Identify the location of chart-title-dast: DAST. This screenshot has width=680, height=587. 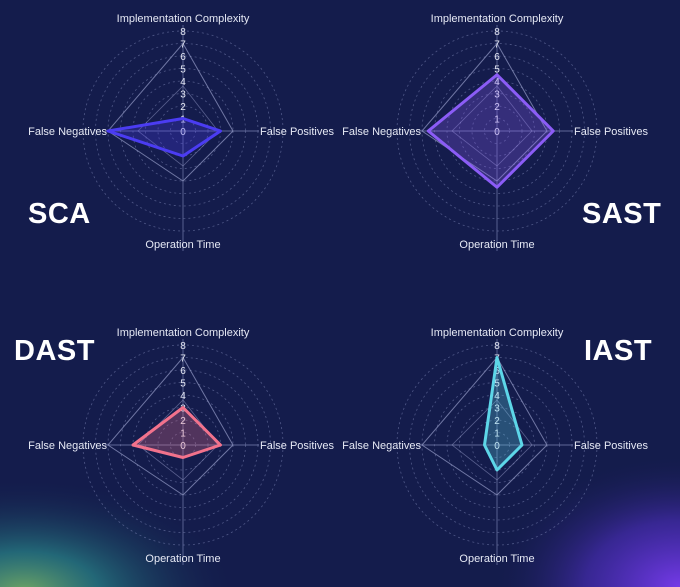
(54, 351).